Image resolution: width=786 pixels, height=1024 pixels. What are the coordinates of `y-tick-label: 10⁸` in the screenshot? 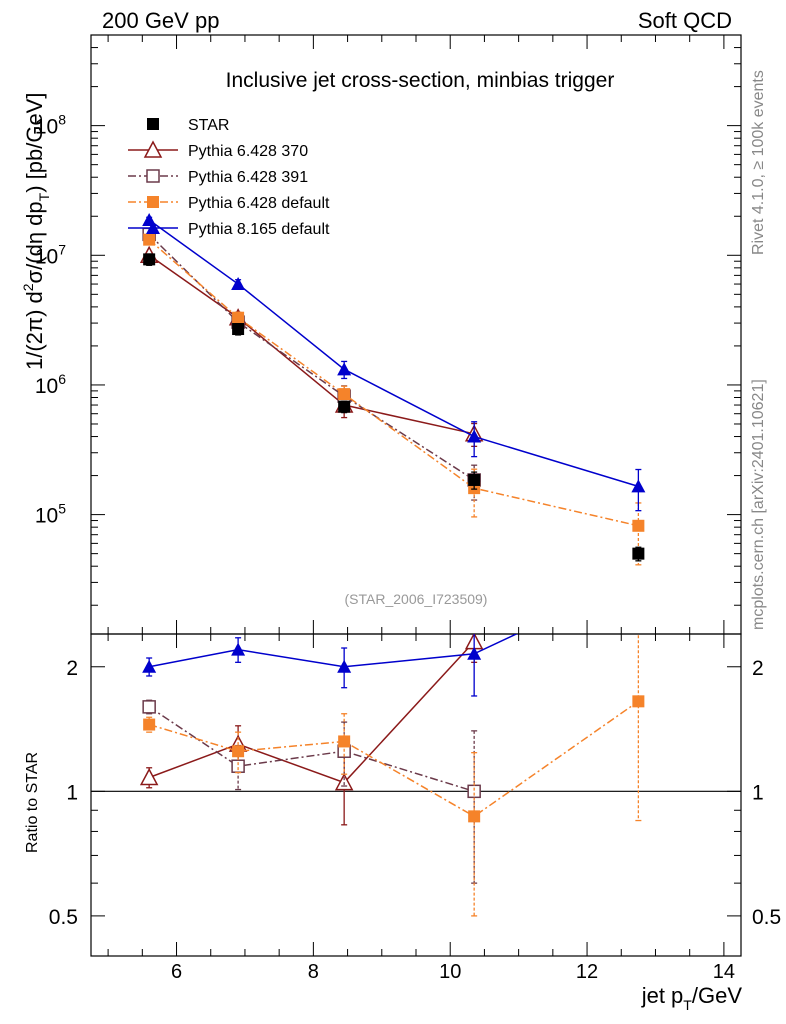 It's located at (50, 125).